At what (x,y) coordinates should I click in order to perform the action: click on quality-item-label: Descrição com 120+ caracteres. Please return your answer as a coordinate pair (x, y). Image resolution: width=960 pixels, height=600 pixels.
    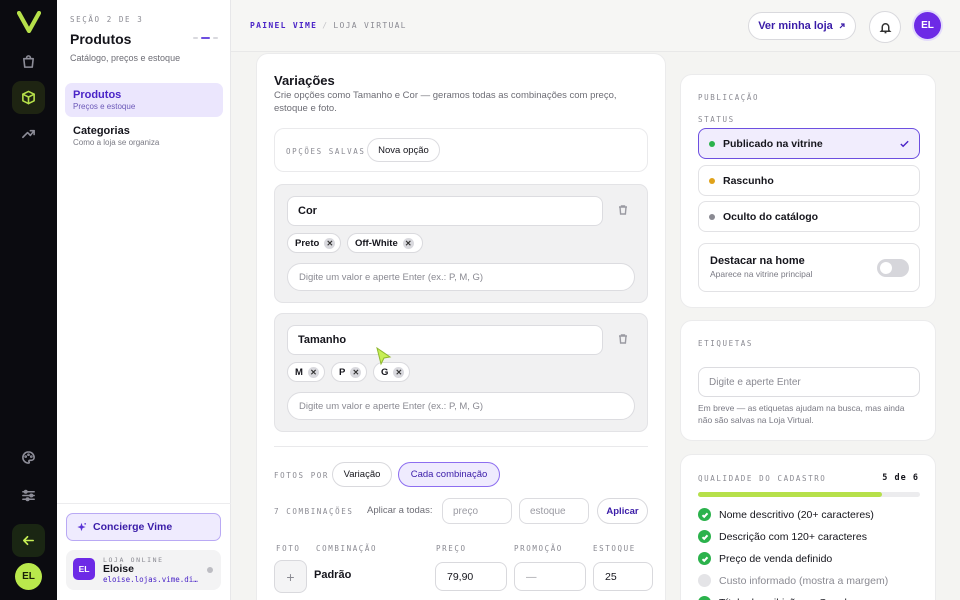
    Looking at the image, I should click on (793, 536).